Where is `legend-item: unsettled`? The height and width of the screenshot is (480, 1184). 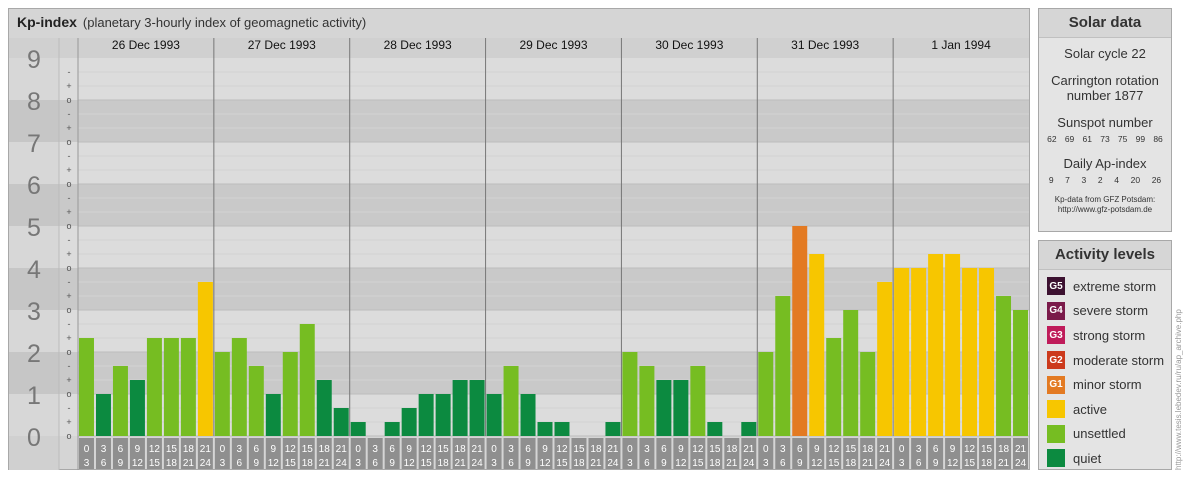 legend-item: unsettled is located at coordinates (1105, 434).